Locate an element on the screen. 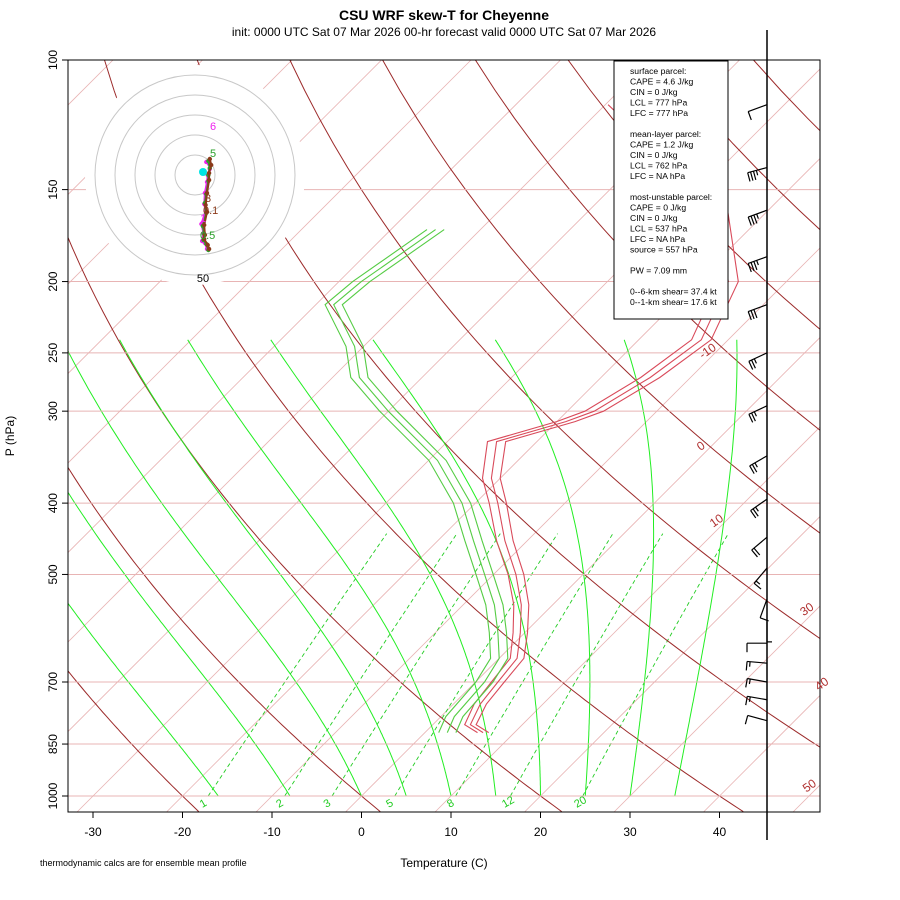  hodograph-surface-marker is located at coordinates (203, 172).